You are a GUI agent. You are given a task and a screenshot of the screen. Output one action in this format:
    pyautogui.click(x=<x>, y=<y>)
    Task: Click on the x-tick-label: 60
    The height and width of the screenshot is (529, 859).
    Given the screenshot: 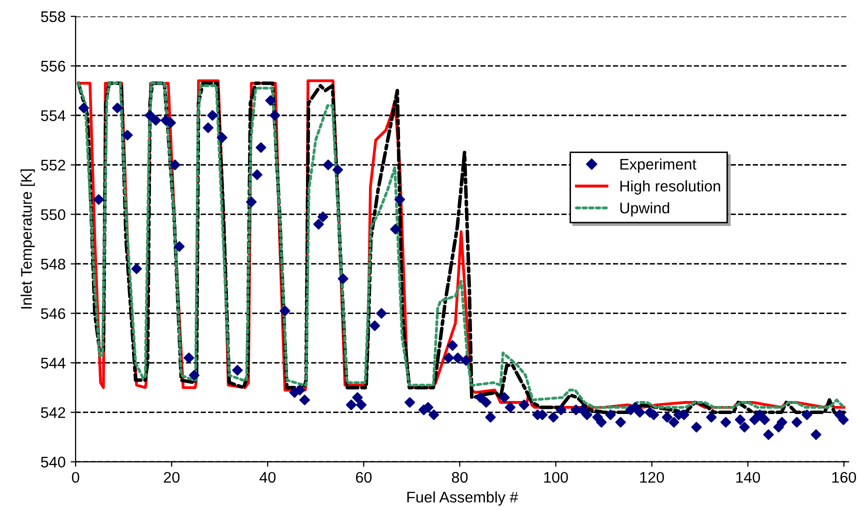 What is the action you would take?
    pyautogui.click(x=364, y=477)
    